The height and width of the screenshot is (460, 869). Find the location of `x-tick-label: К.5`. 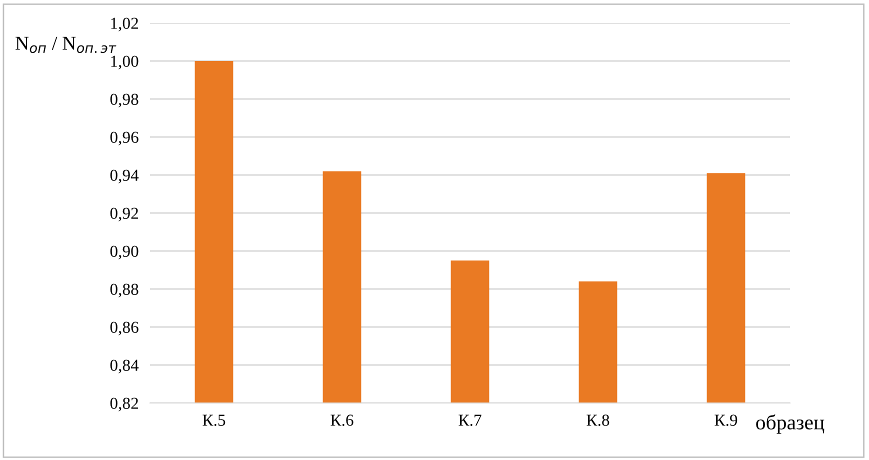

x-tick-label: К.5 is located at coordinates (214, 420).